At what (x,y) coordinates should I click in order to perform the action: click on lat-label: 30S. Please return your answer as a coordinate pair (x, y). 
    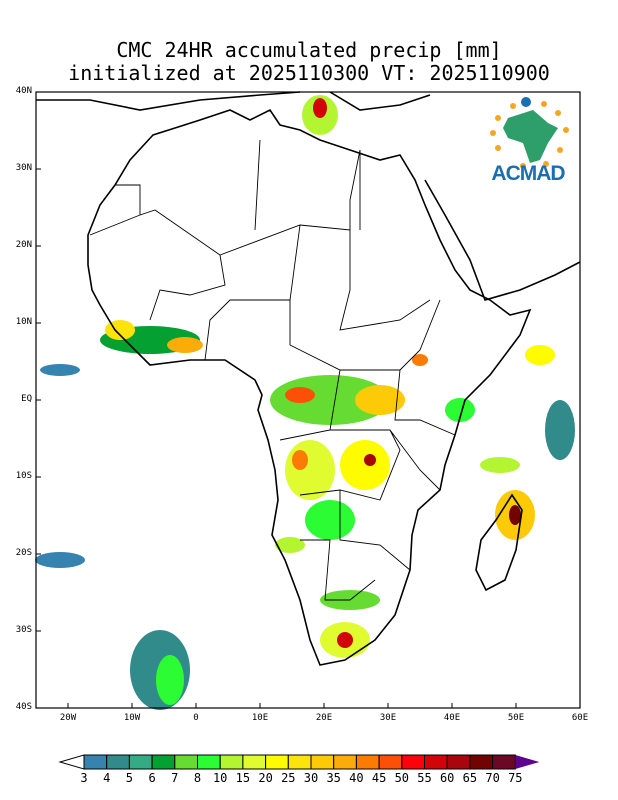
    Looking at the image, I should click on (23, 630).